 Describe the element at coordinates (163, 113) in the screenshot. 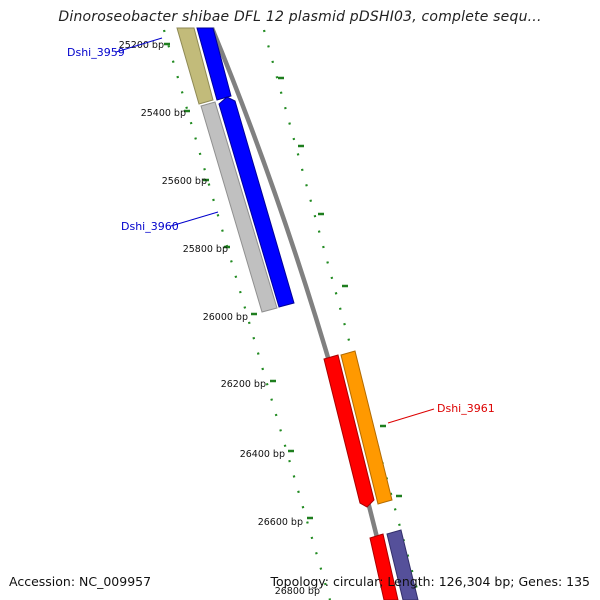

I see `tick-label: 25400 bp` at that location.